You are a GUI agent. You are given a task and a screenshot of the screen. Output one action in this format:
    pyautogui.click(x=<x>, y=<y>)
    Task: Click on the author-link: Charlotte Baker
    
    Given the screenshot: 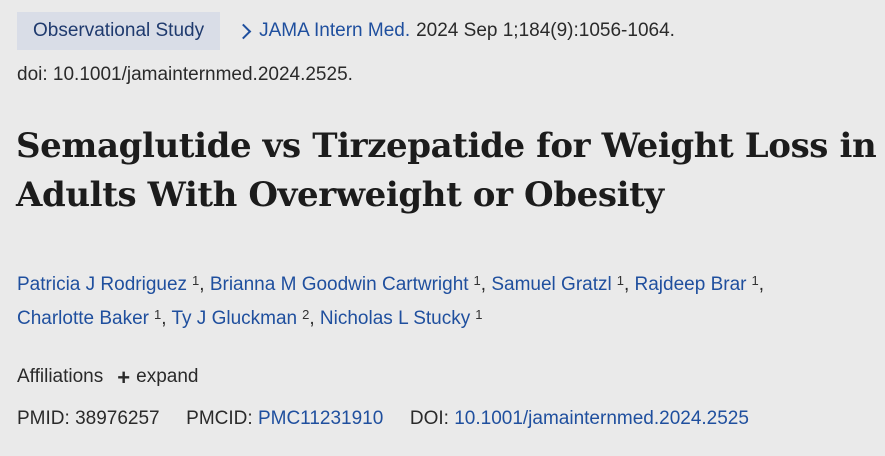 What is the action you would take?
    pyautogui.click(x=83, y=318)
    